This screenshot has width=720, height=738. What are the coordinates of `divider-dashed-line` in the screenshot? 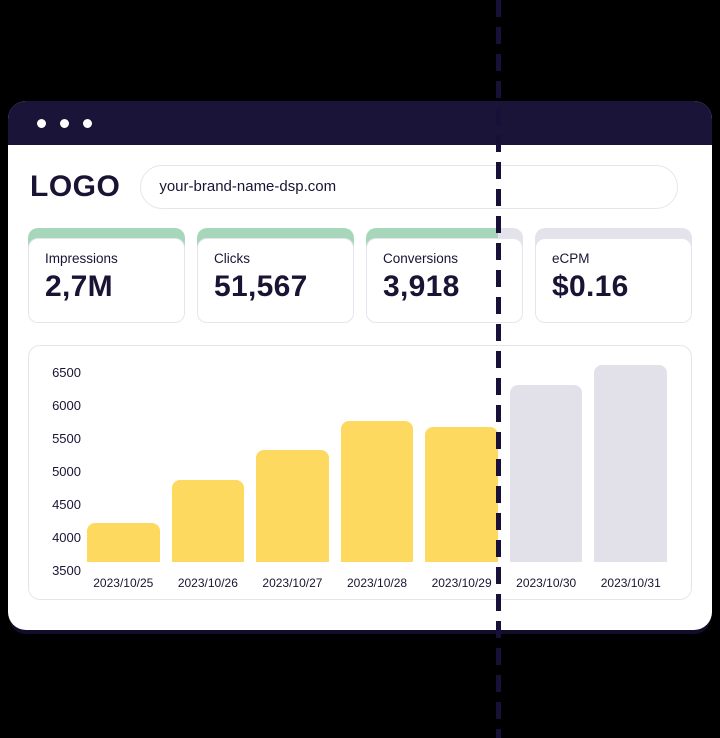 It's located at (498, 369).